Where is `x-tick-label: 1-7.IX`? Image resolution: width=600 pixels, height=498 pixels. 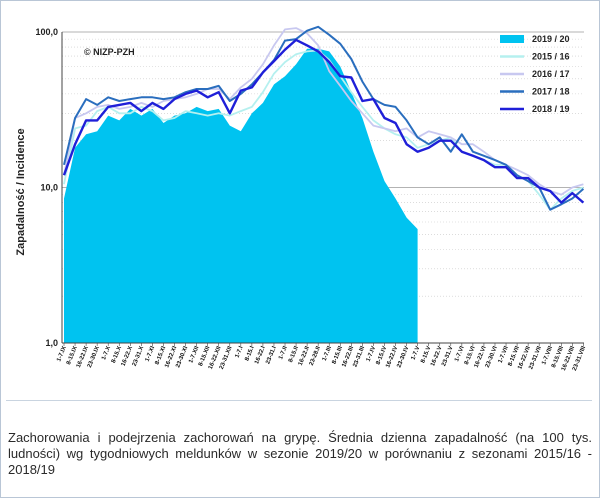
x-tick-label: 1-7.IX is located at coordinates (62, 354).